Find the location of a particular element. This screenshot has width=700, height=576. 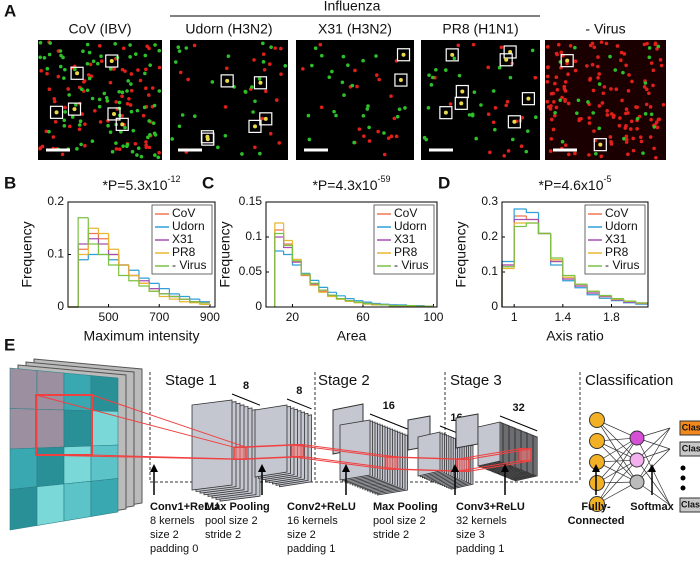

class-box is located at coordinates (689, 449).